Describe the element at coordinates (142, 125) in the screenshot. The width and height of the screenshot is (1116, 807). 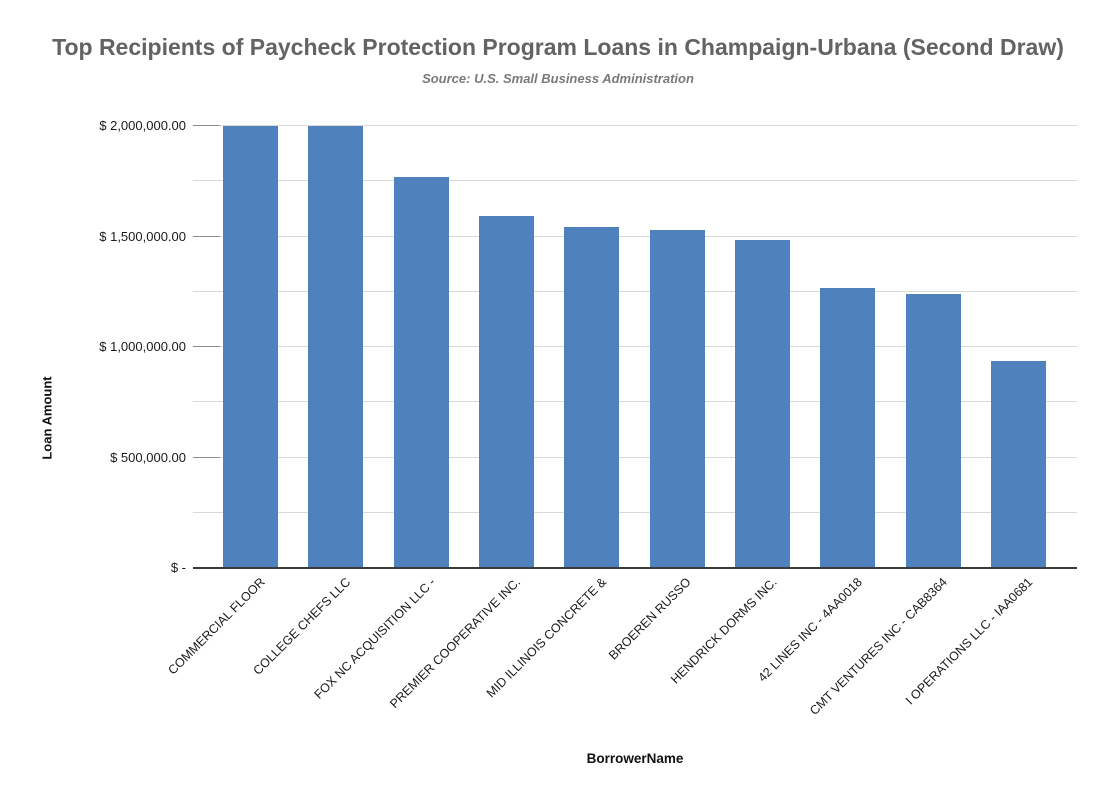
I see `y-axis-tick-label: $ 2,000,000.00` at that location.